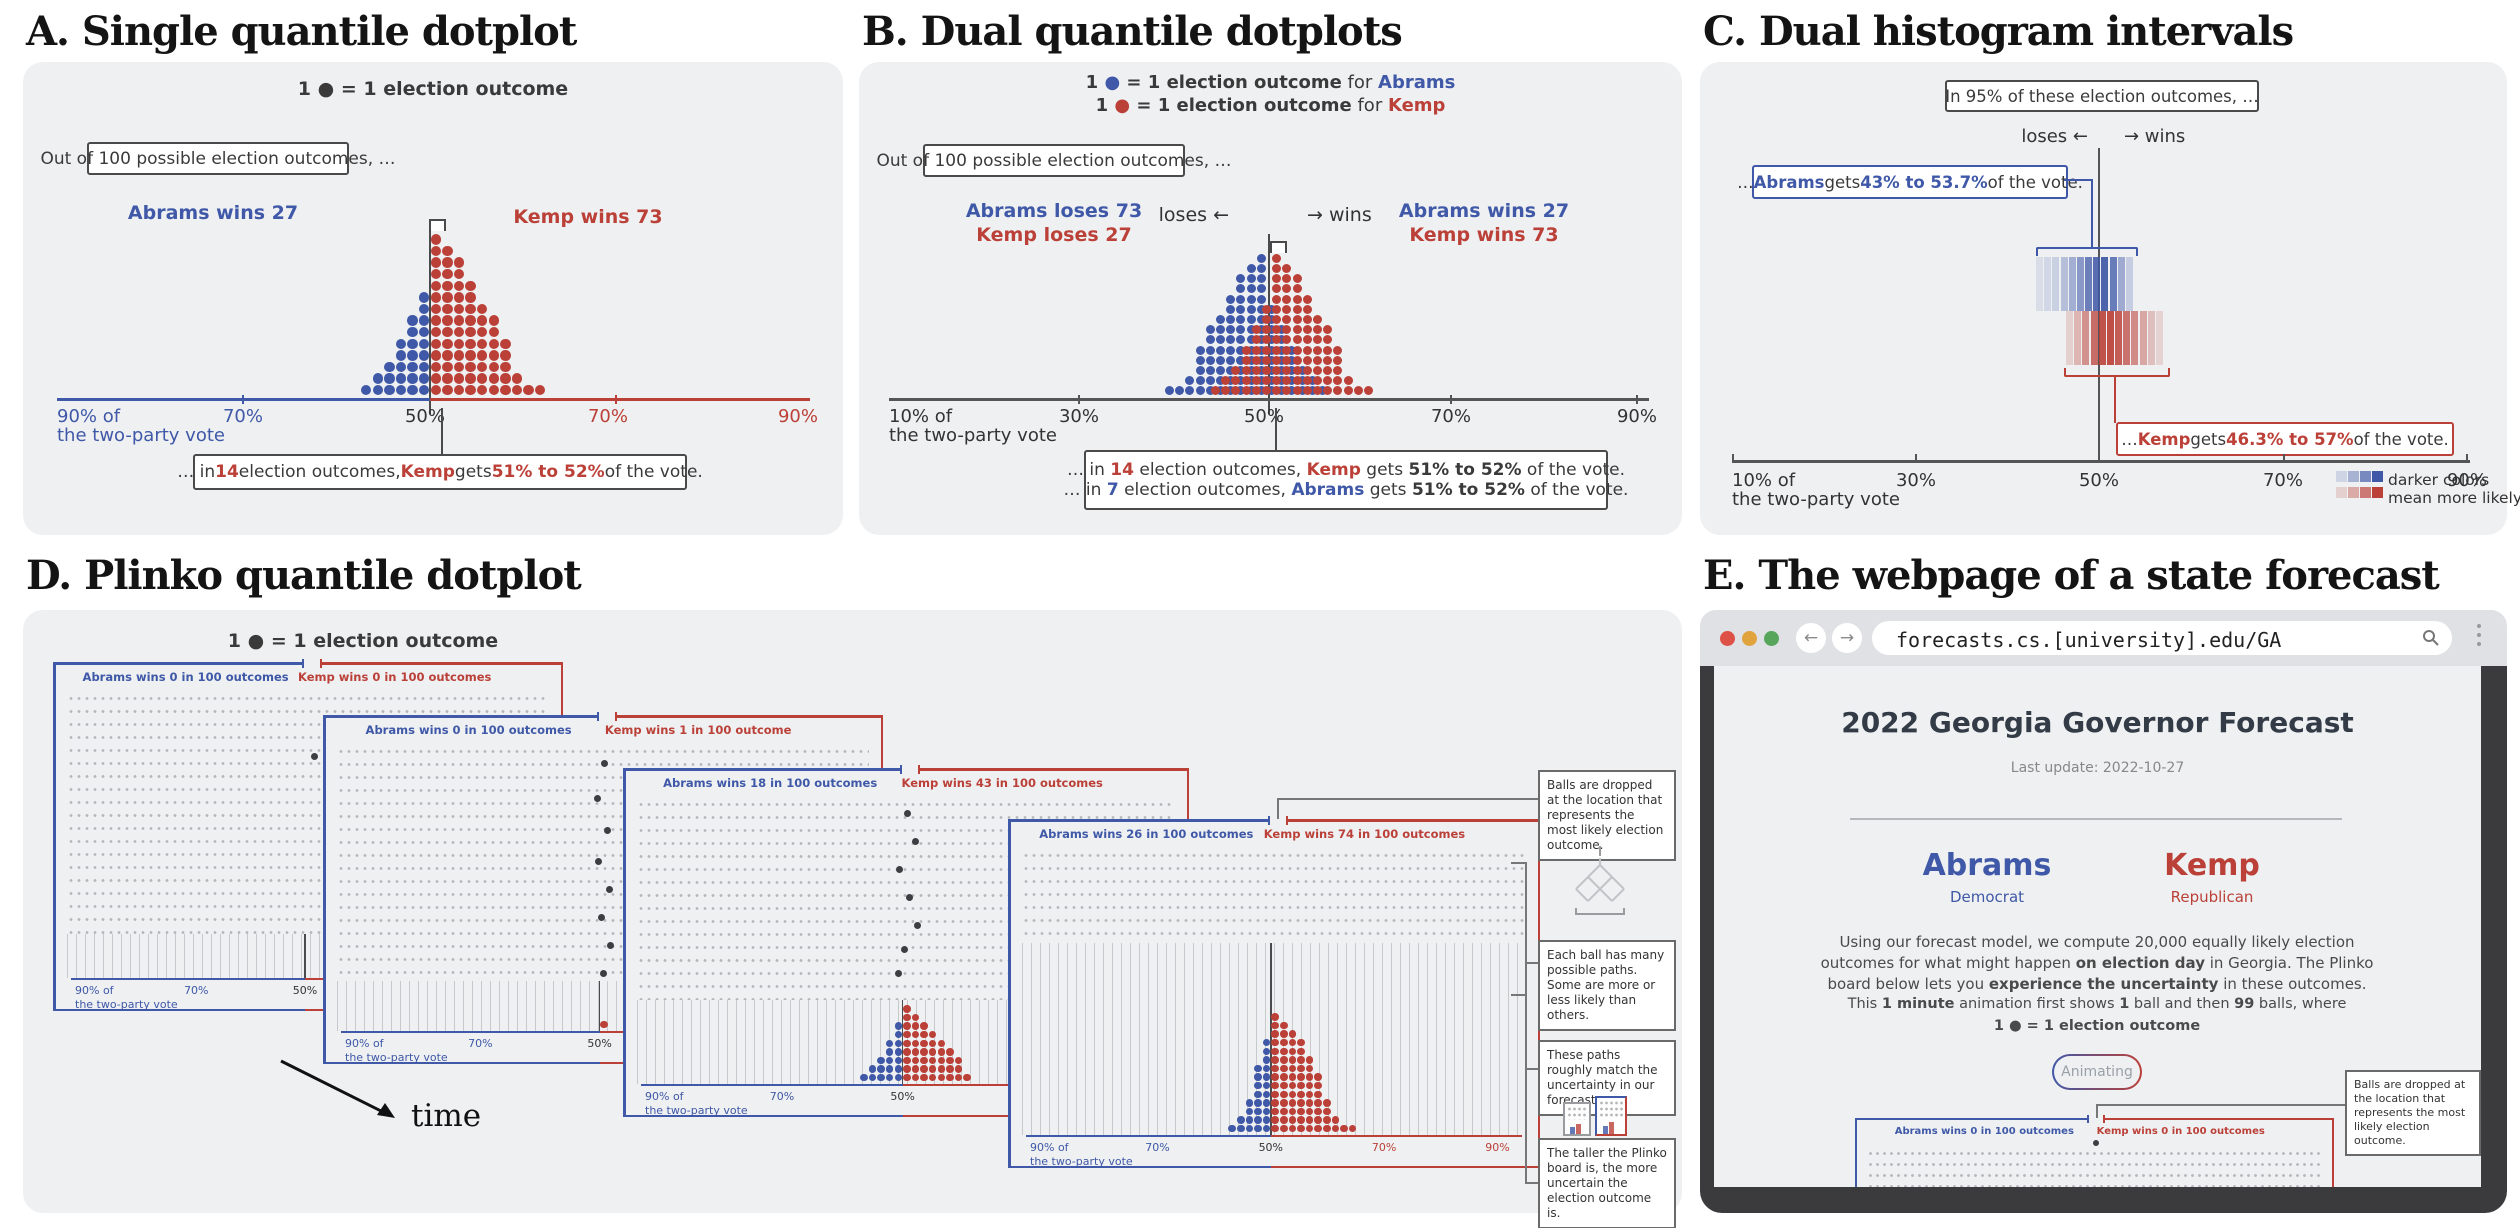 The image size is (2520, 1228). What do you see at coordinates (2180, 1131) in the screenshot?
I see `board-kemp-label: Kemp wins 0 in 100 outcomes` at bounding box center [2180, 1131].